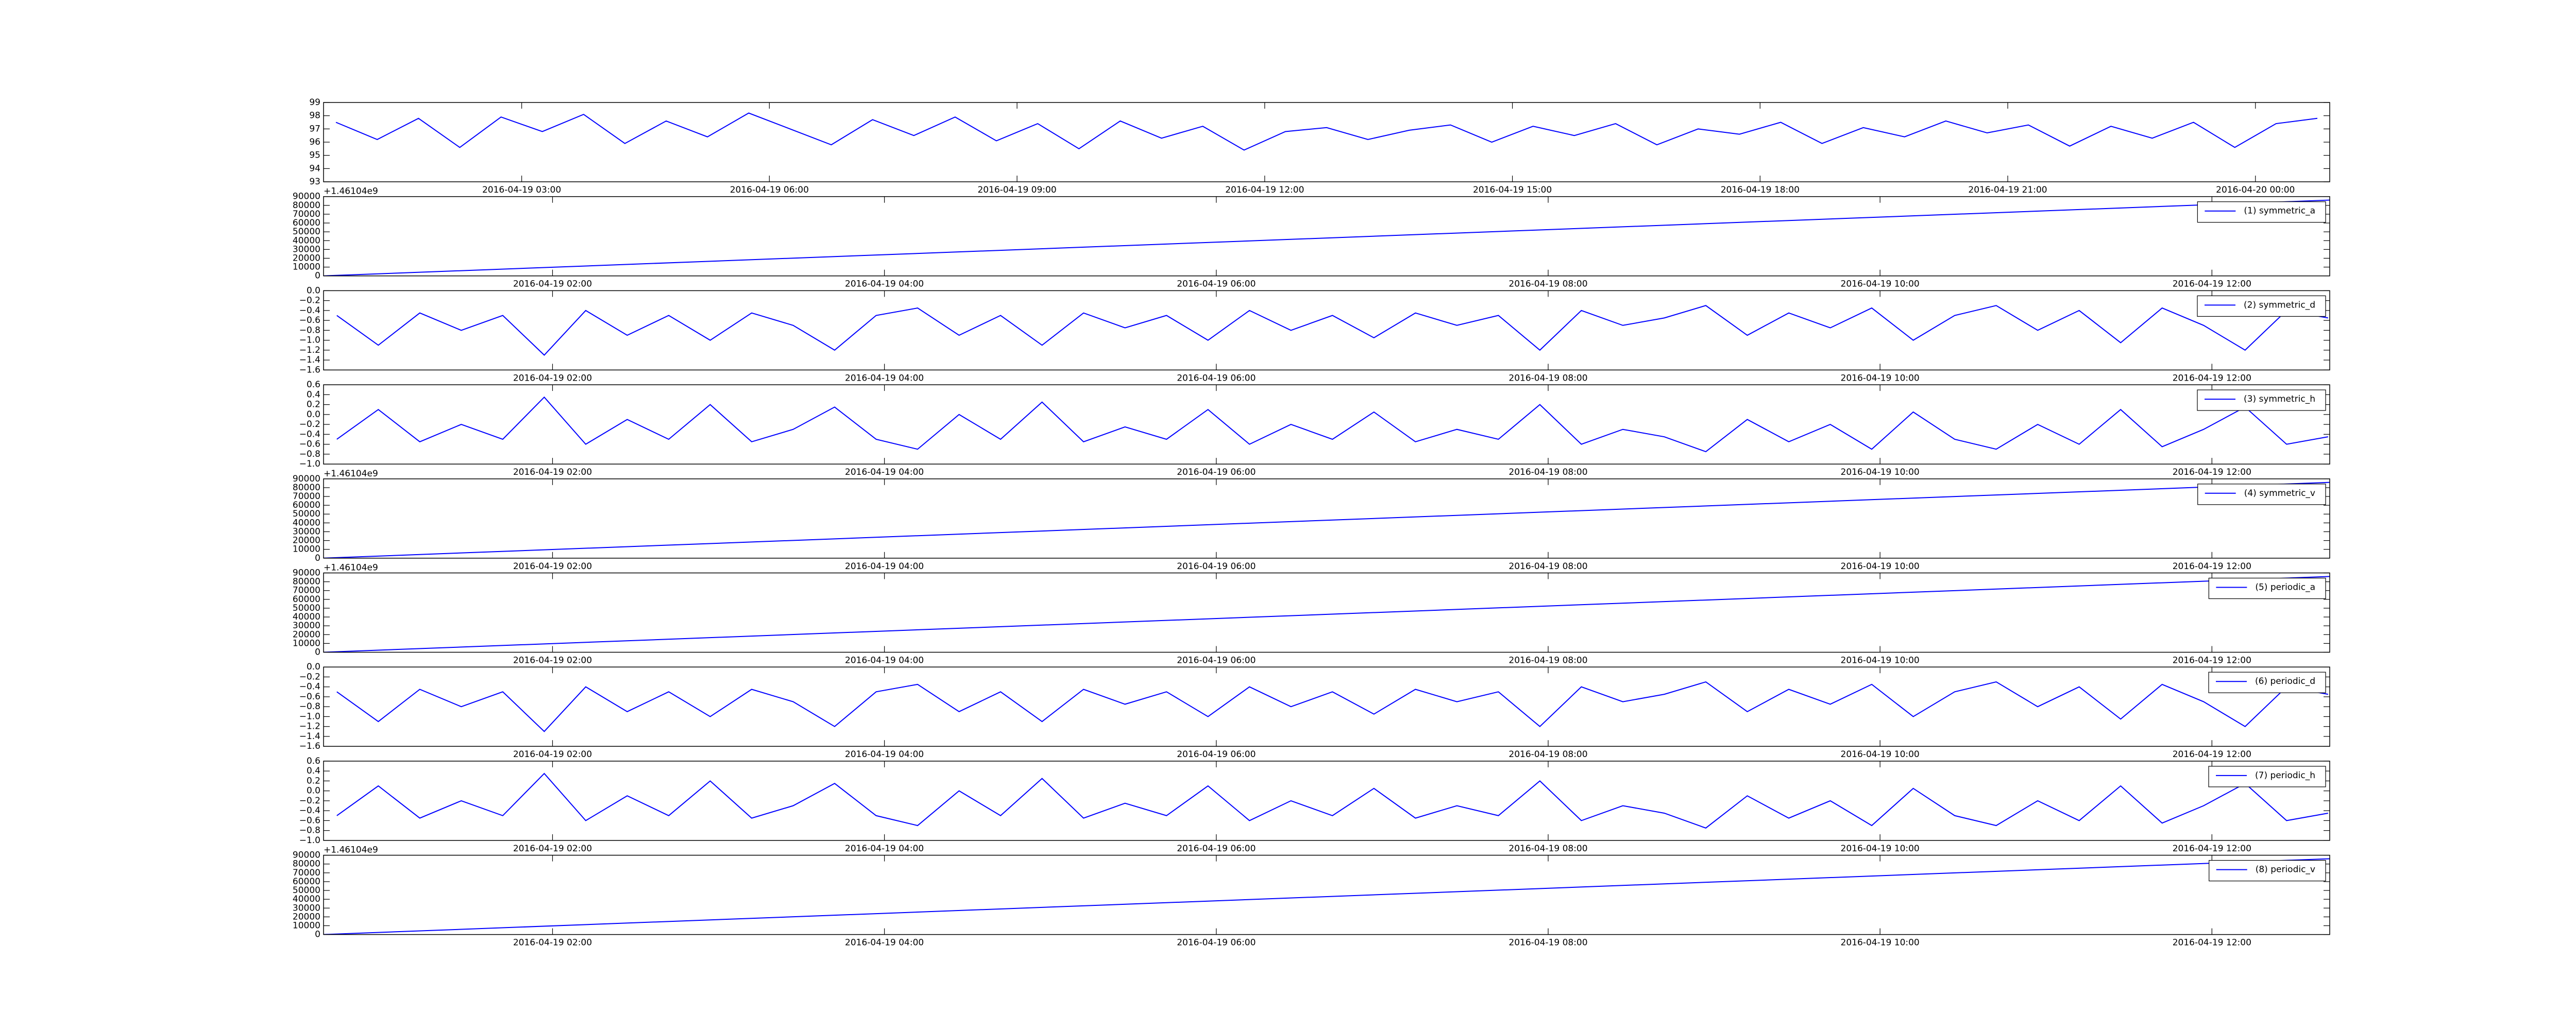 The image size is (2576, 1030). Describe the element at coordinates (2261, 494) in the screenshot. I see `legend: (4) symmetric_v` at that location.